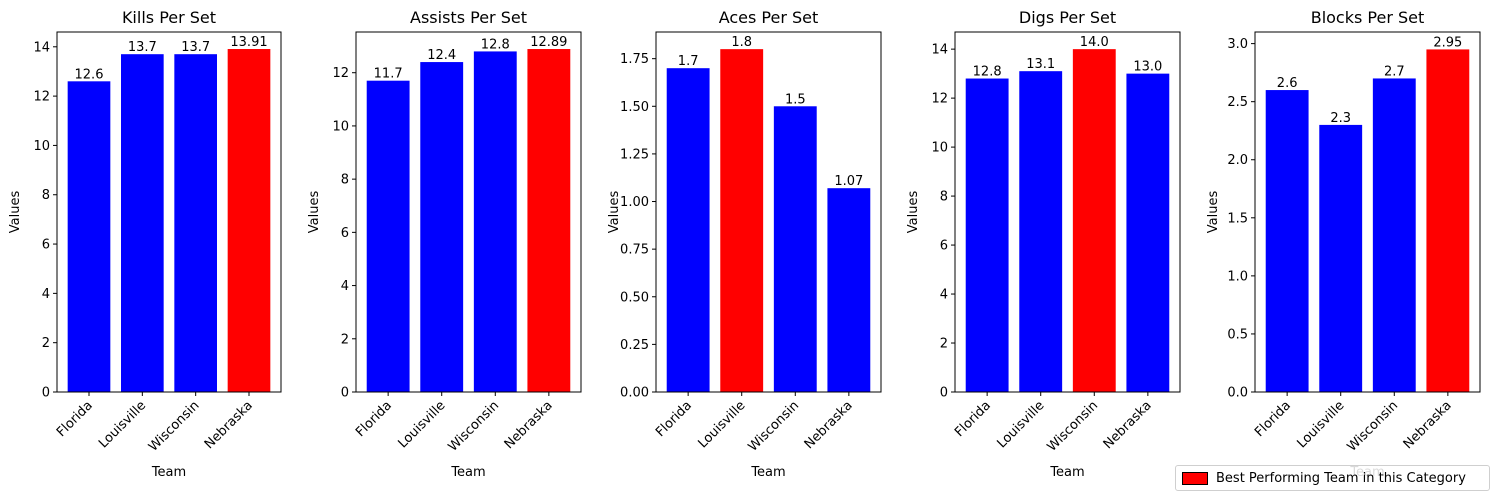 This screenshot has height=498, width=1498. I want to click on data-label: 13.0, so click(1147, 67).